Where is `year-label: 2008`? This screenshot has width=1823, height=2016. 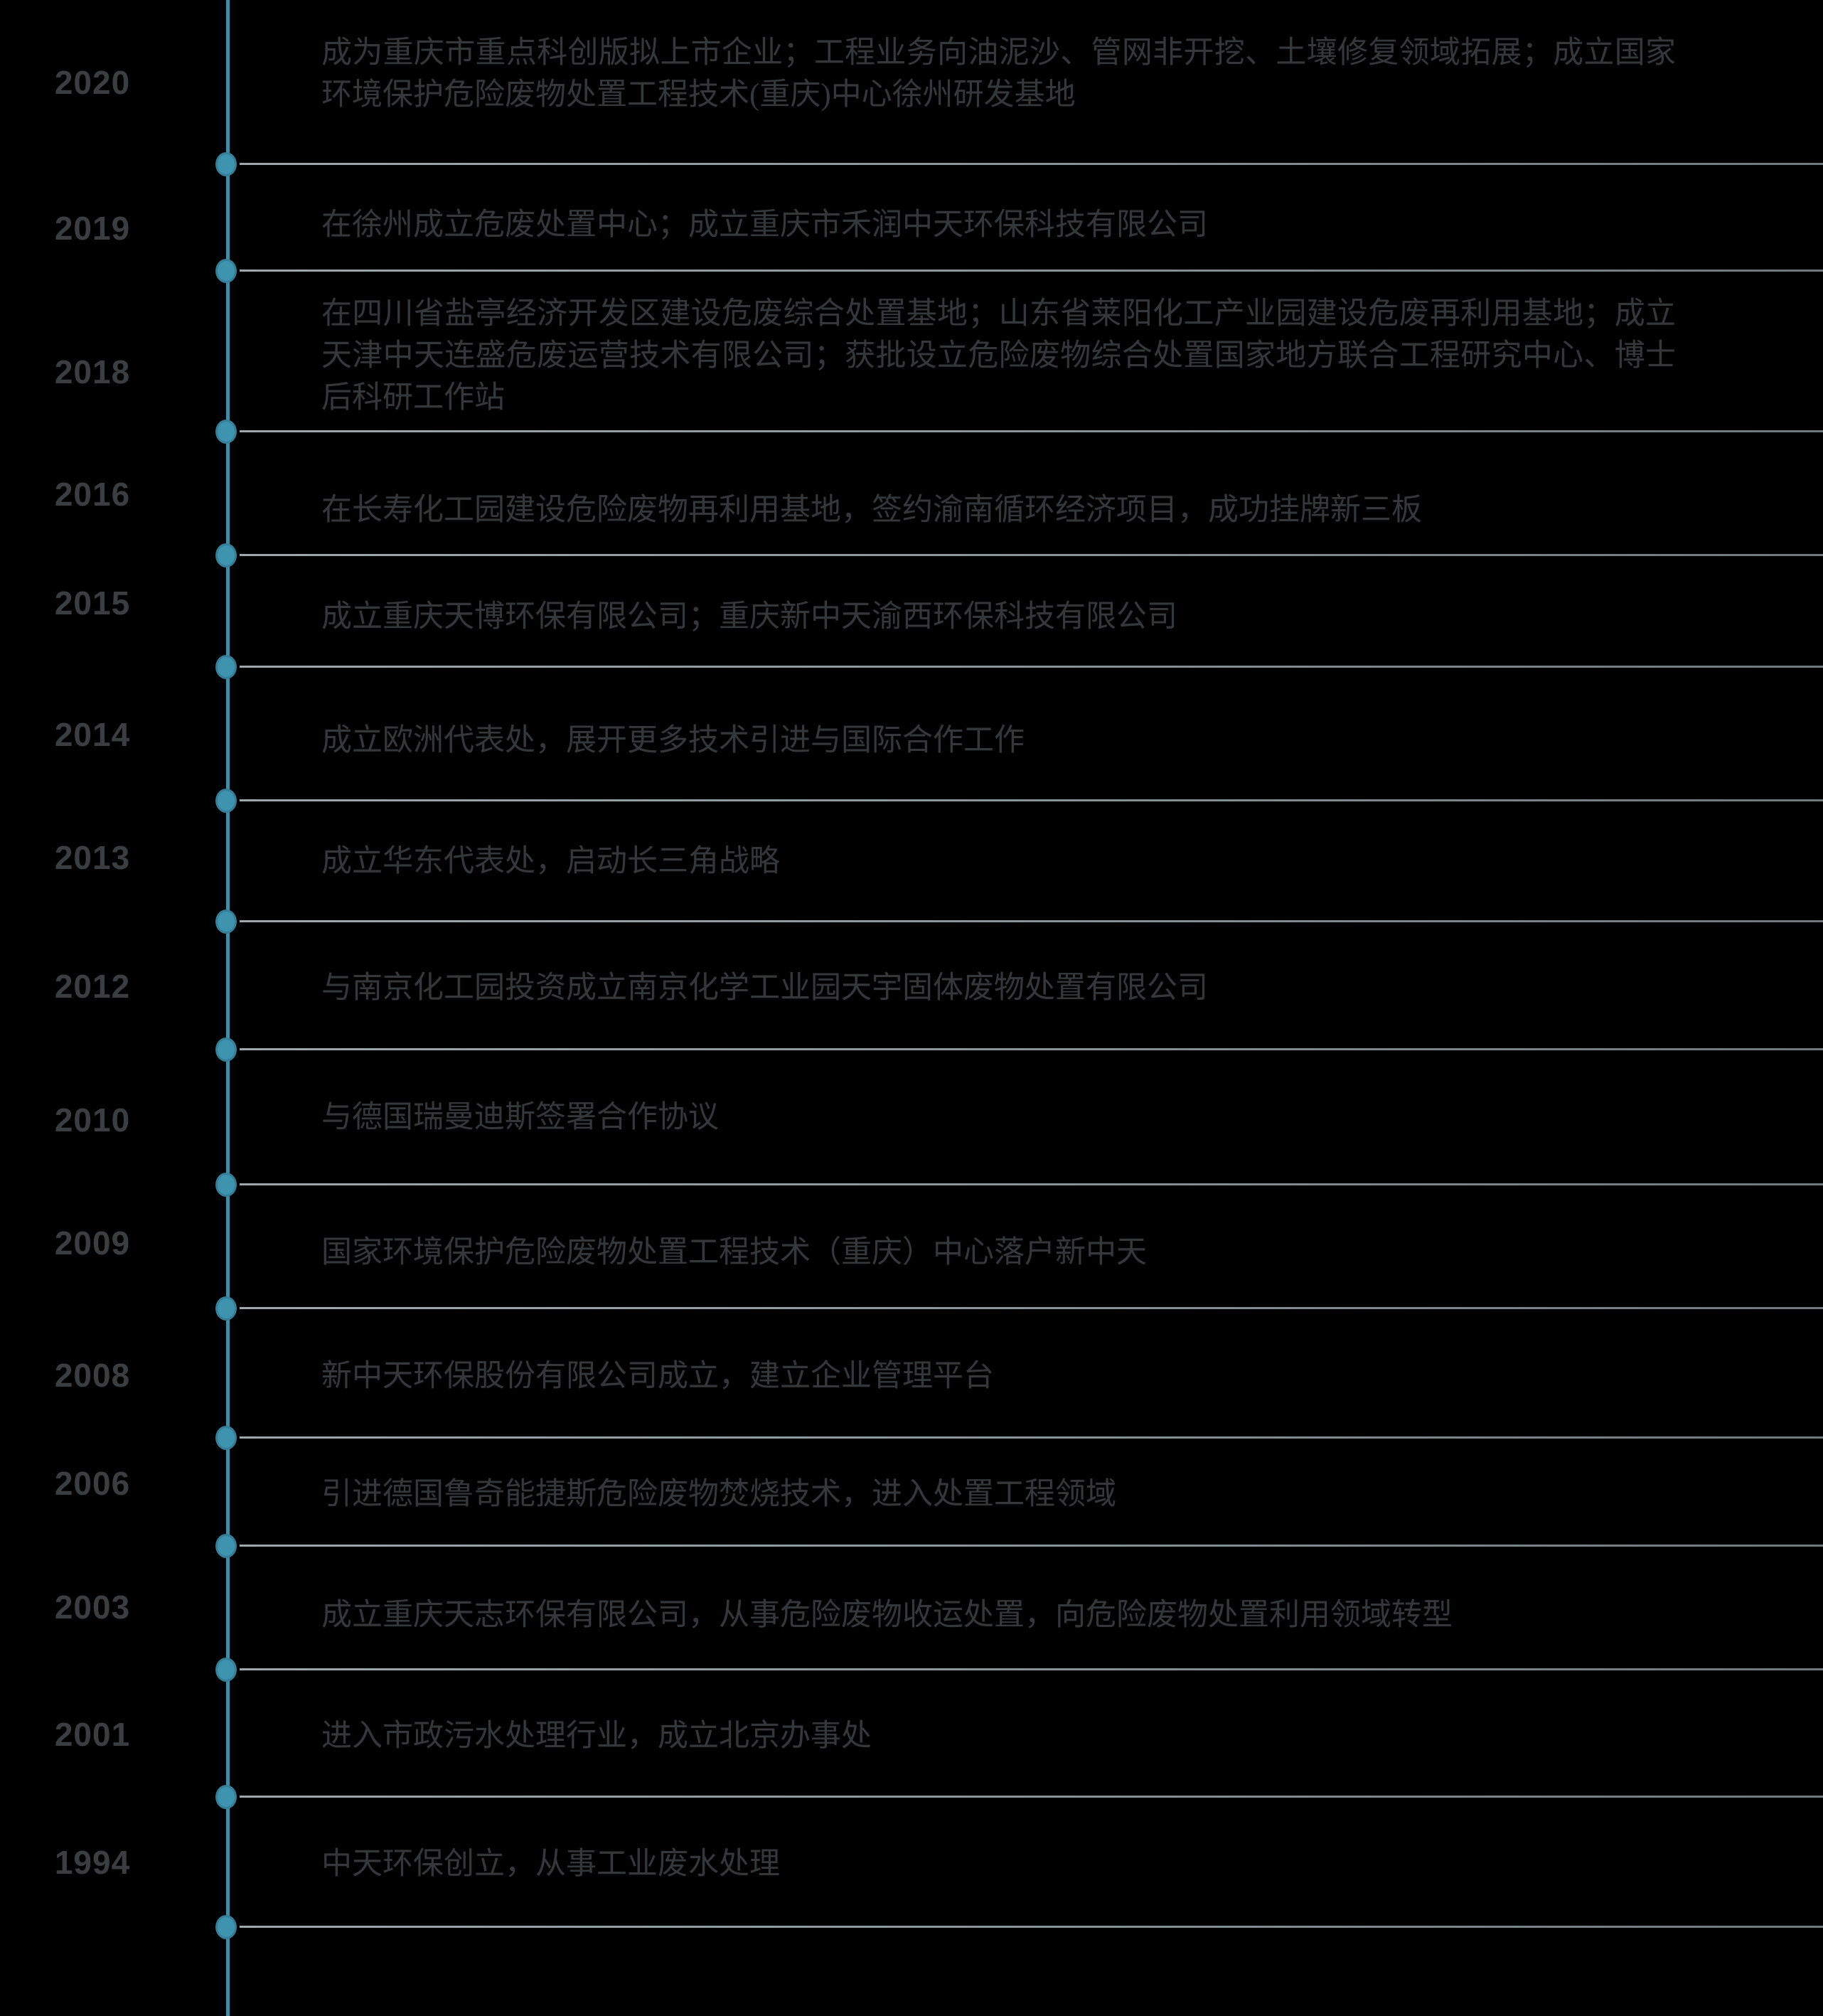
year-label: 2008 is located at coordinates (93, 1375).